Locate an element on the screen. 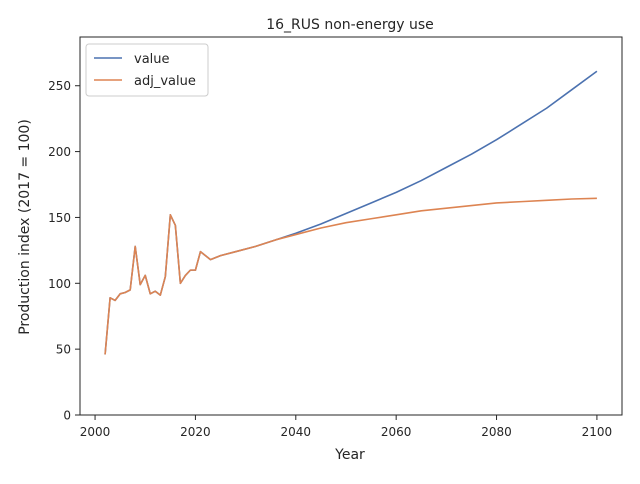  legend: value adj_value is located at coordinates (147, 70).